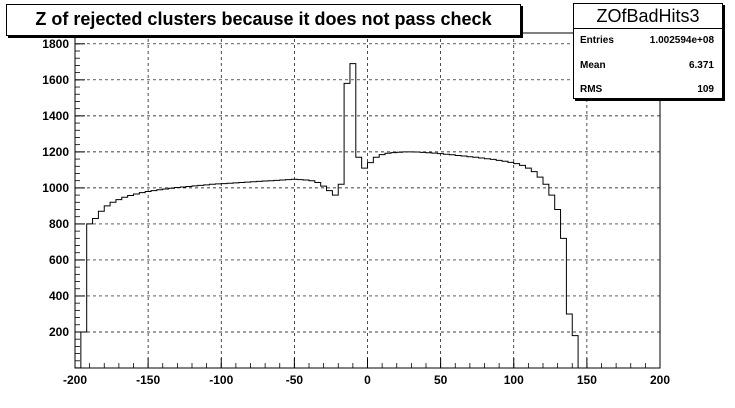  I want to click on stats-row-entries: Entries 1.002594e+08, so click(647, 41).